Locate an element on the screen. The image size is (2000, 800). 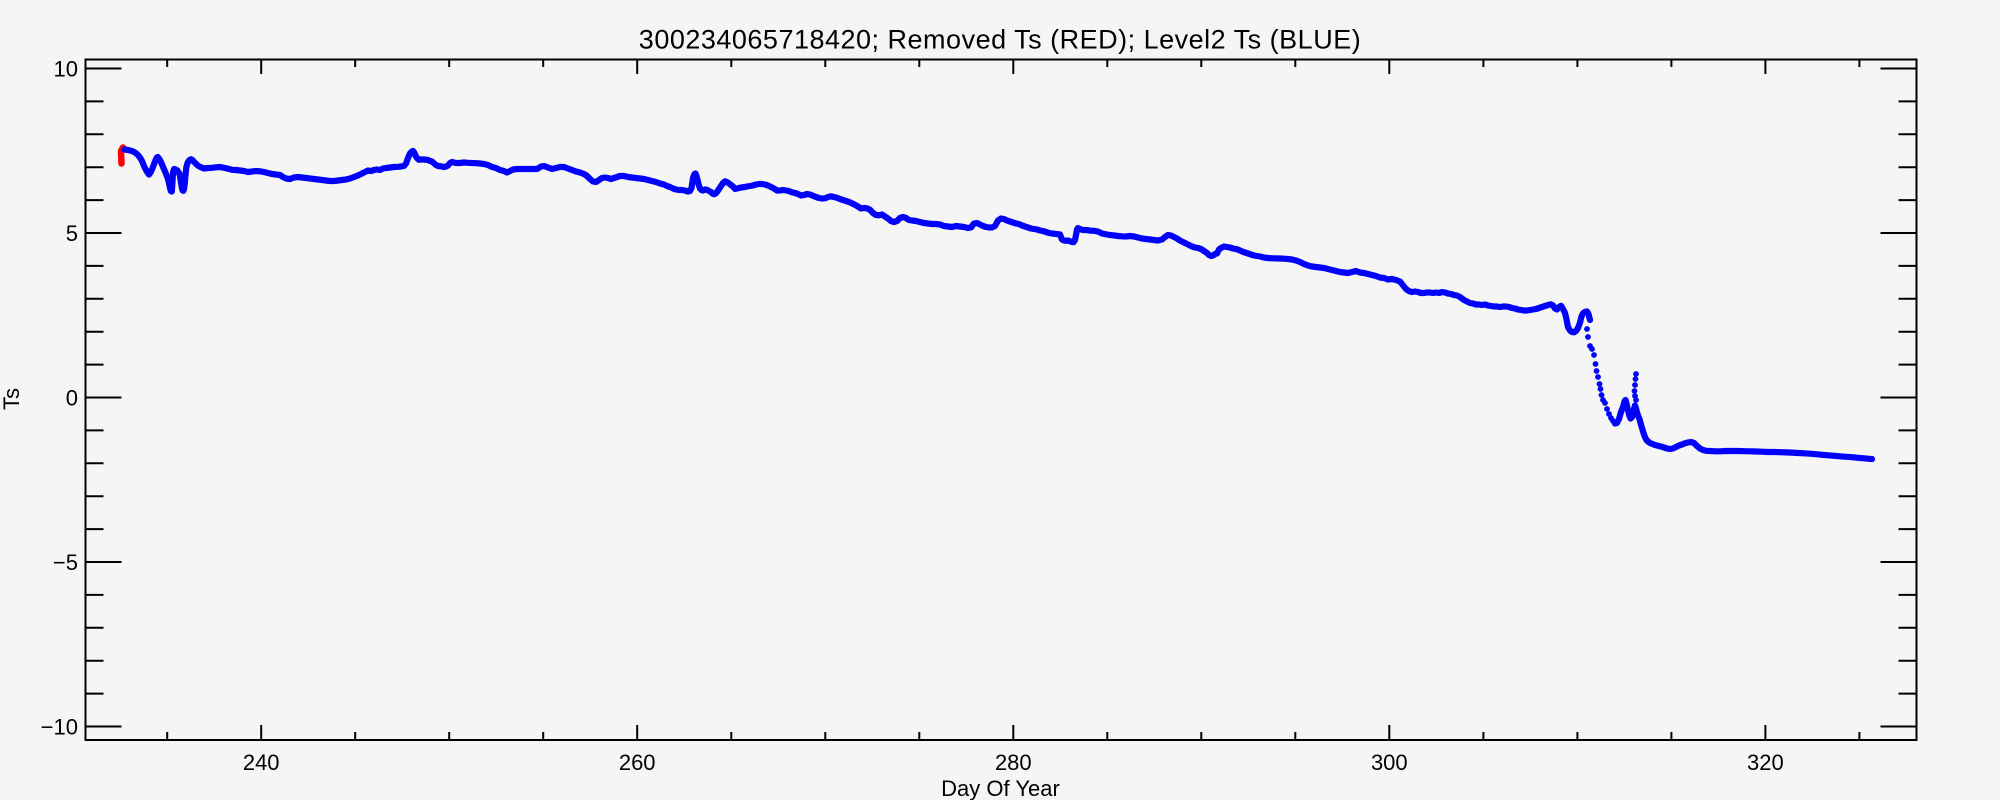
svg-text: −5 is located at coordinates (65, 562).